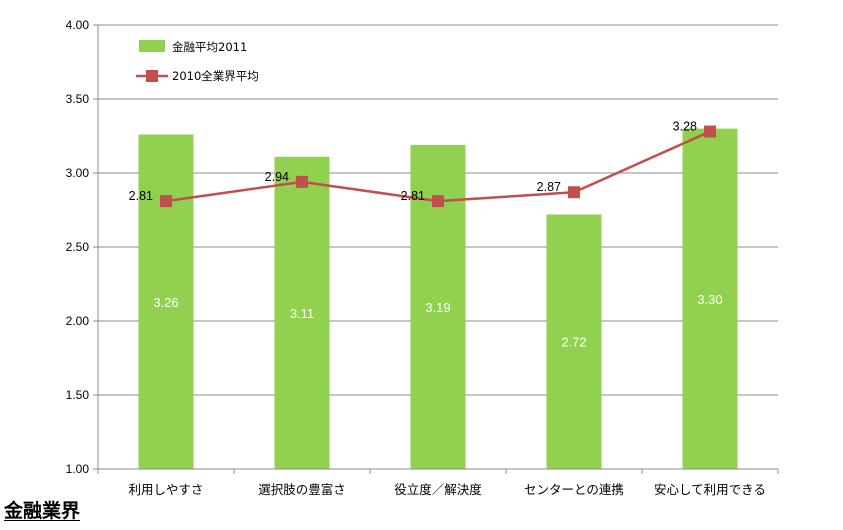 The height and width of the screenshot is (530, 843). What do you see at coordinates (437, 321) in the screenshot?
I see `bar-value-labels: 3.26 3.11 3.19 2.72 3.30` at bounding box center [437, 321].